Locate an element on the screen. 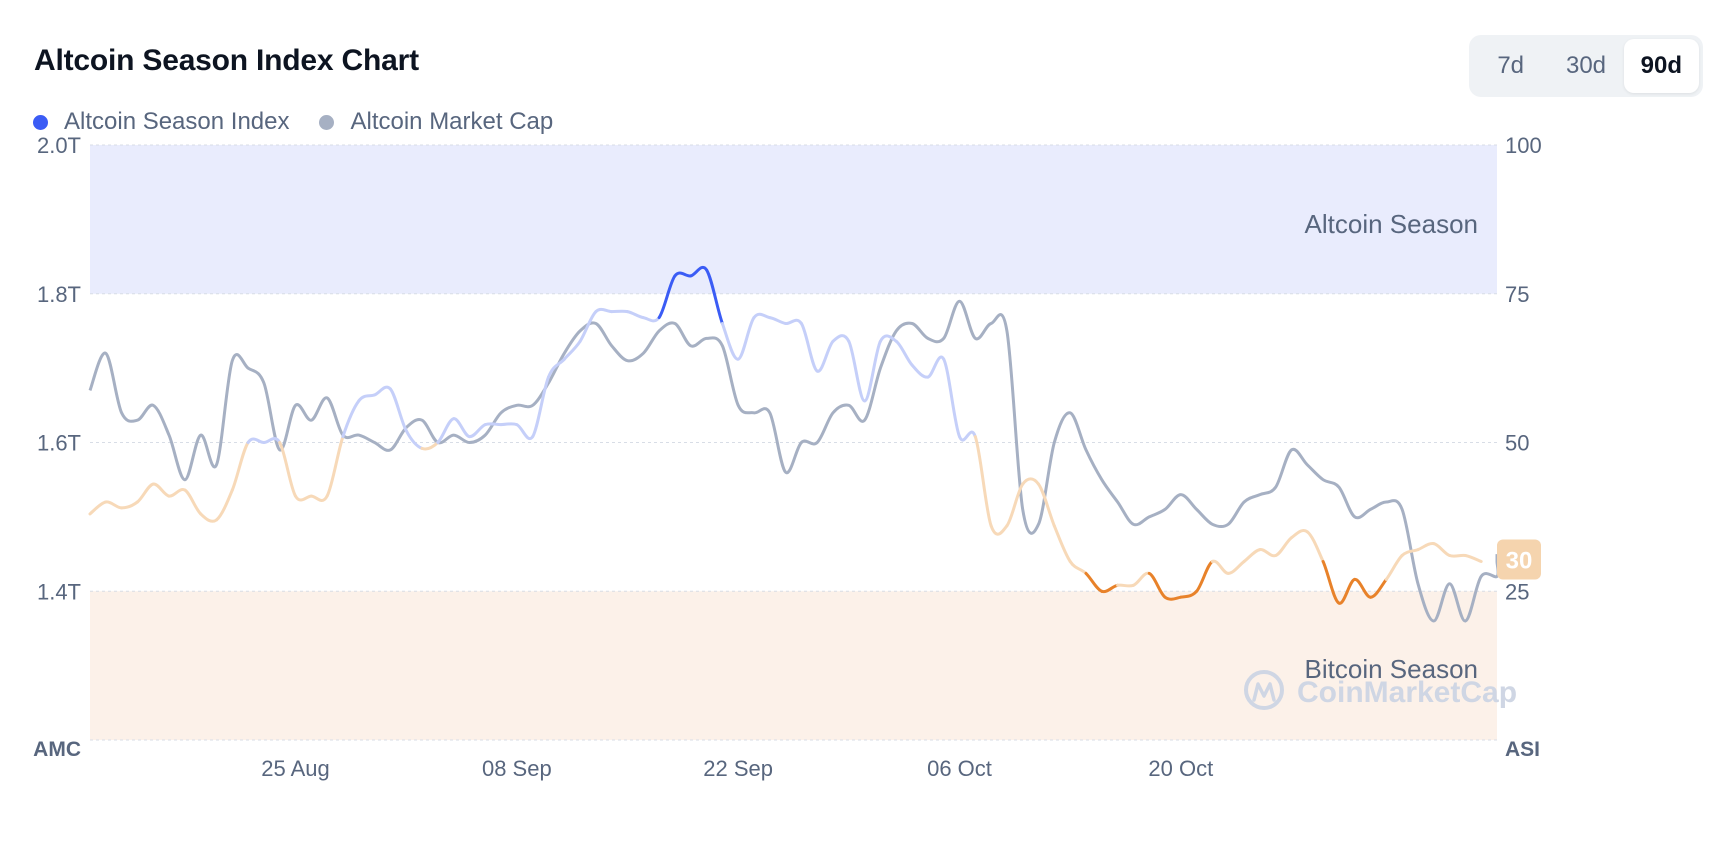 The width and height of the screenshot is (1722, 866). left-axis-title: AMC is located at coordinates (57, 749).